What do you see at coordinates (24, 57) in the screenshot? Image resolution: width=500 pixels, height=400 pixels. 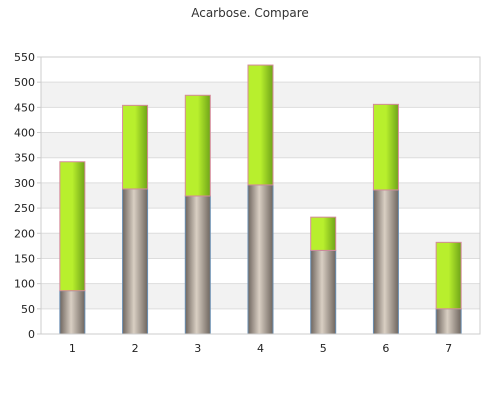 I see `y-tick-label: 550` at bounding box center [24, 57].